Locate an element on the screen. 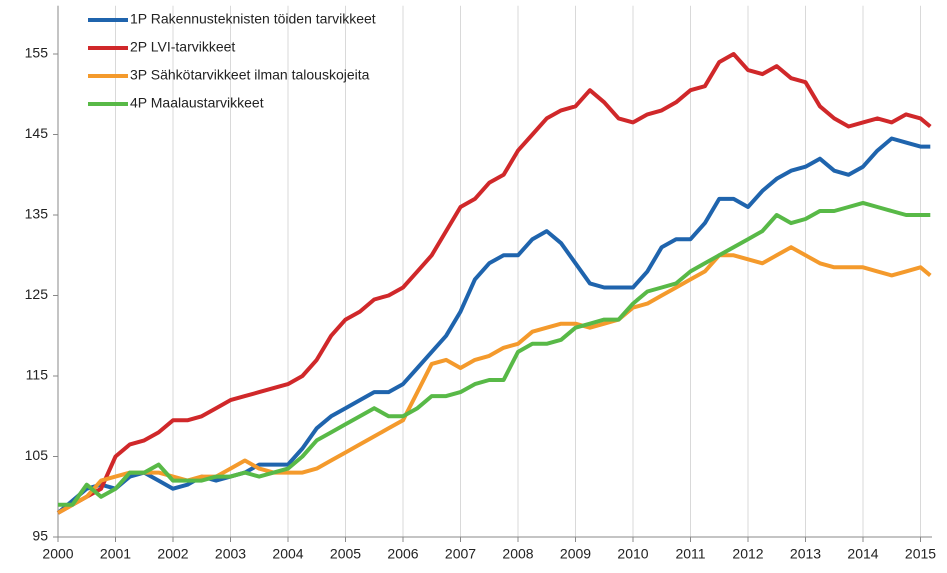 Image resolution: width=947 pixels, height=573 pixels. y-tick-label: 95 is located at coordinates (40, 536).